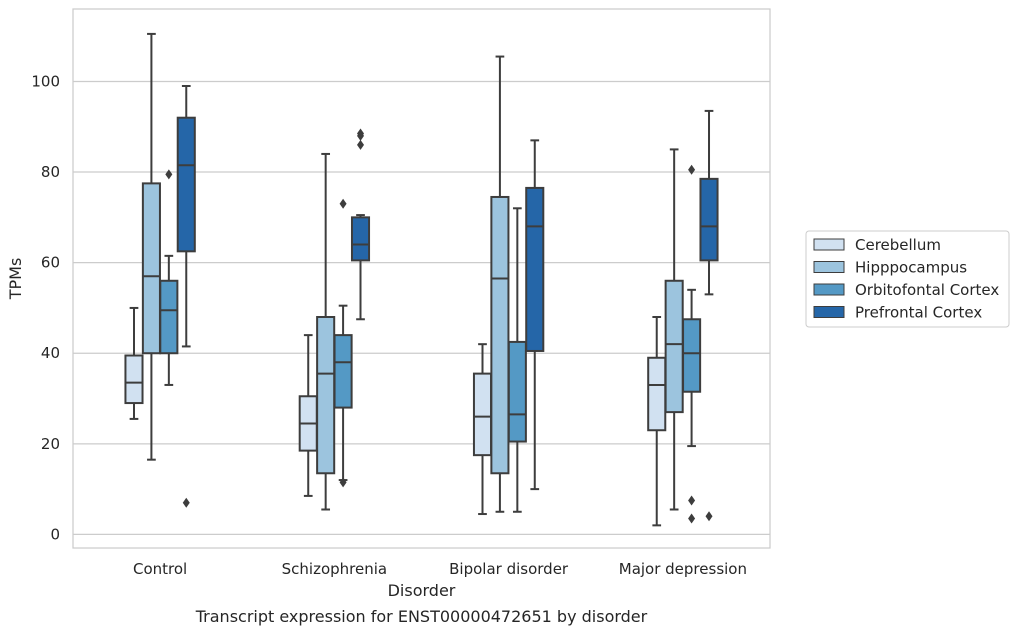  What do you see at coordinates (898, 245) in the screenshot?
I see `legend-label: Cerebellum` at bounding box center [898, 245].